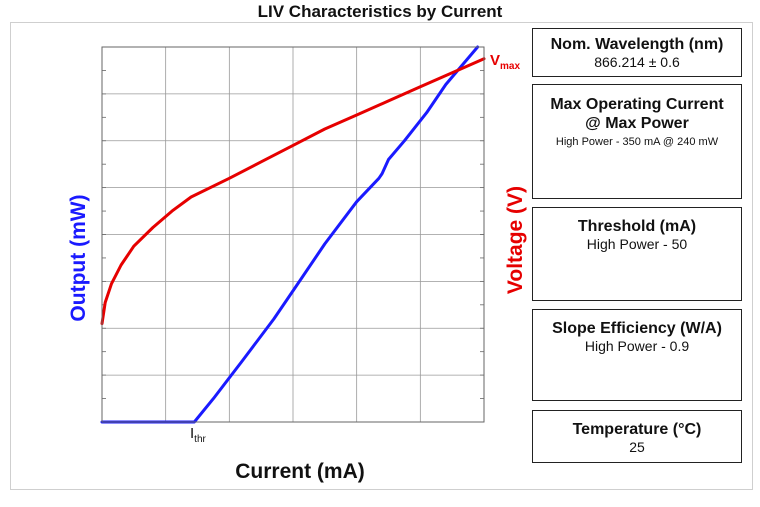  Describe the element at coordinates (380, 11) in the screenshot. I see `chart-title: LIV Characteristics by Current` at that location.